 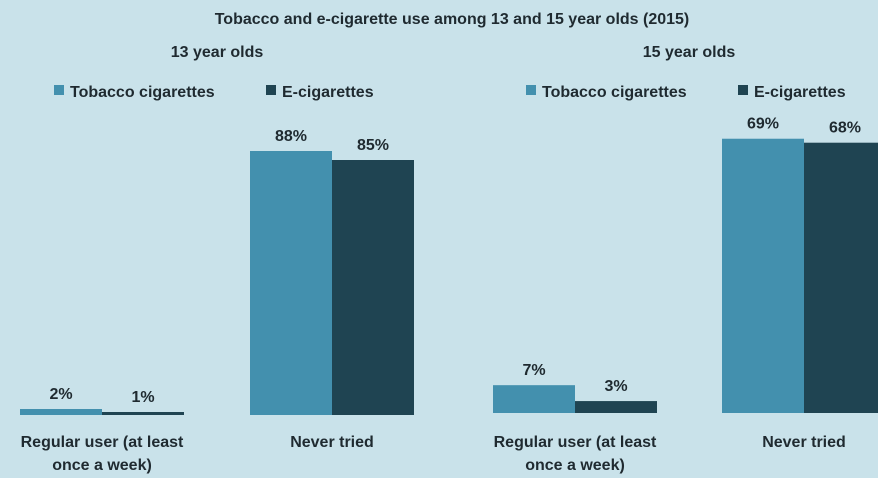 I want to click on data-label: 69%, so click(x=763, y=124).